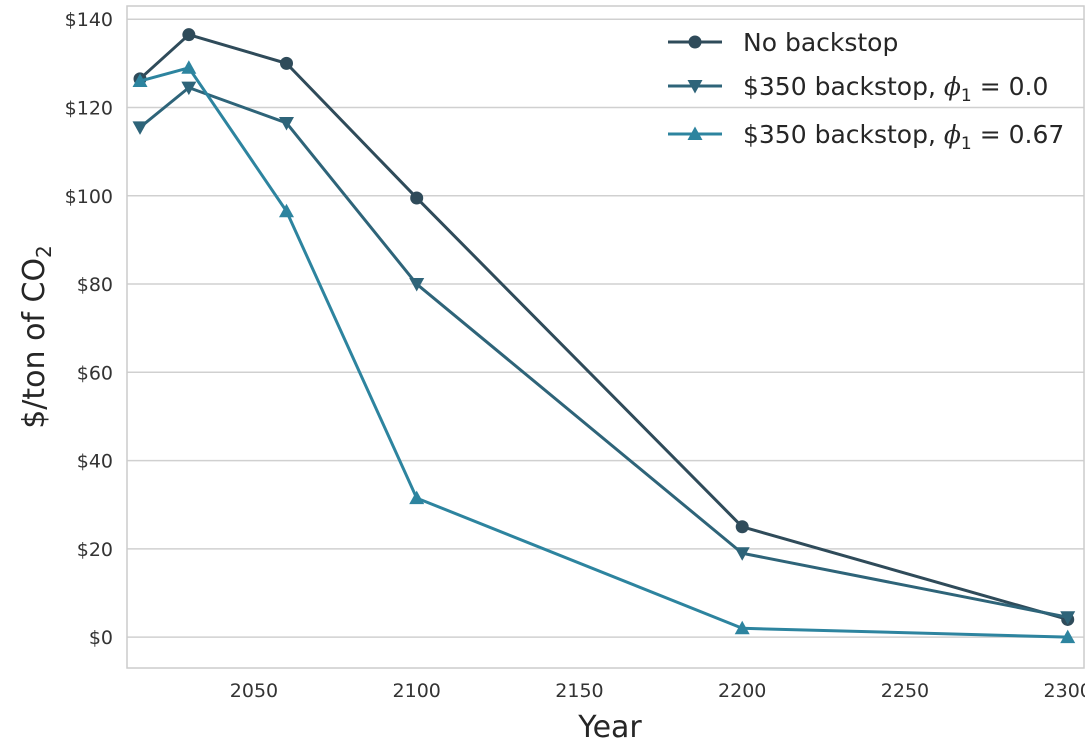 The height and width of the screenshot is (742, 1085). What do you see at coordinates (1010, 86) in the screenshot?
I see `legend-label-value: = 0.0` at bounding box center [1010, 86].